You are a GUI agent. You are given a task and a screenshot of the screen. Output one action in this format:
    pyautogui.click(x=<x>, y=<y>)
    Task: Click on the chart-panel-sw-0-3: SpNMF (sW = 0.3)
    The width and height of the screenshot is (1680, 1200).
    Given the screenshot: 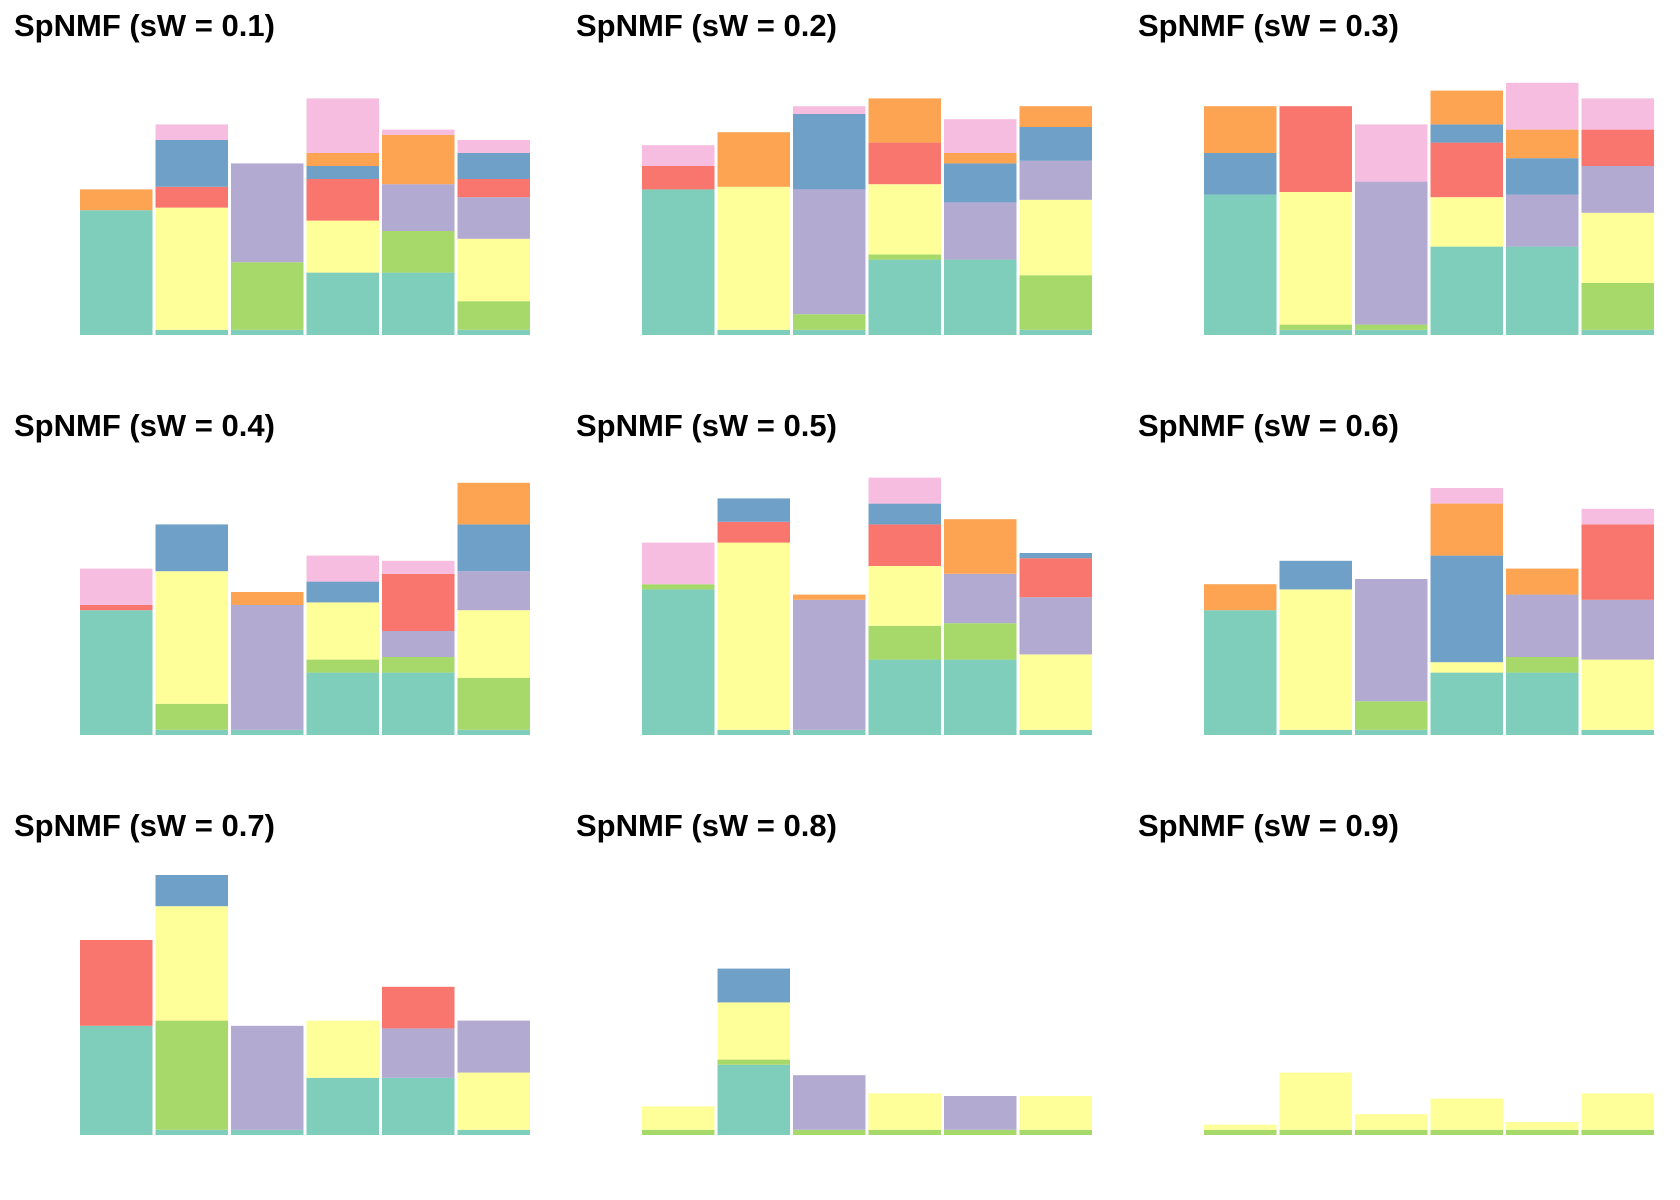 What is the action you would take?
    pyautogui.click(x=1402, y=200)
    